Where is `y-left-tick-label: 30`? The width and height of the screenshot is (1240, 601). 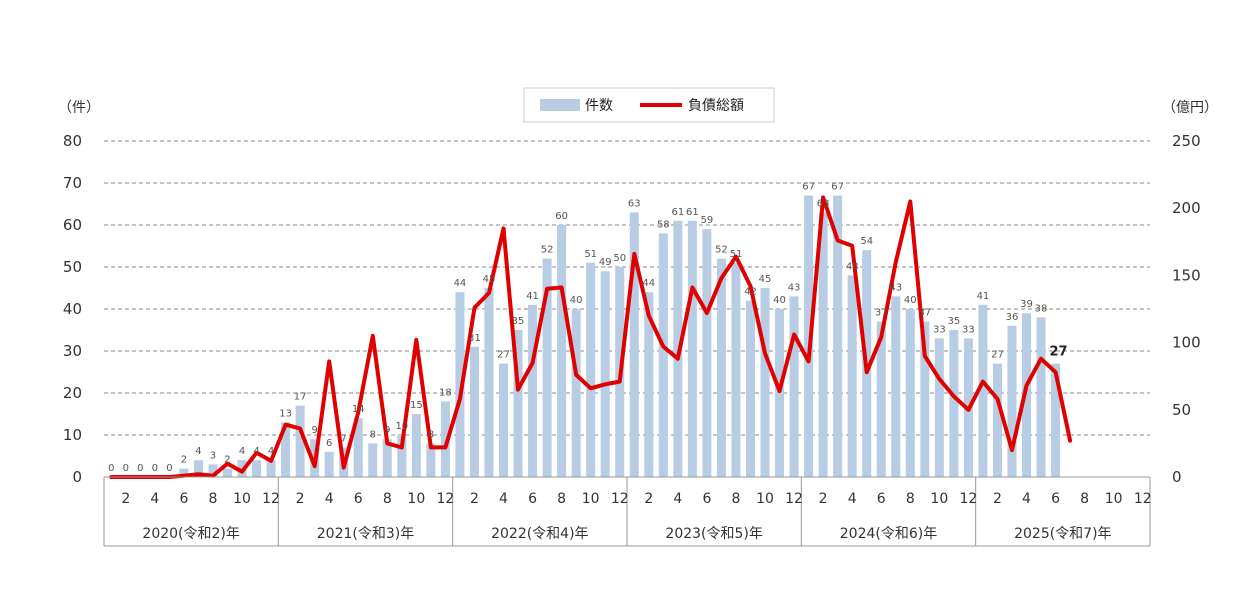 y-left-tick-label: 30 is located at coordinates (72, 351).